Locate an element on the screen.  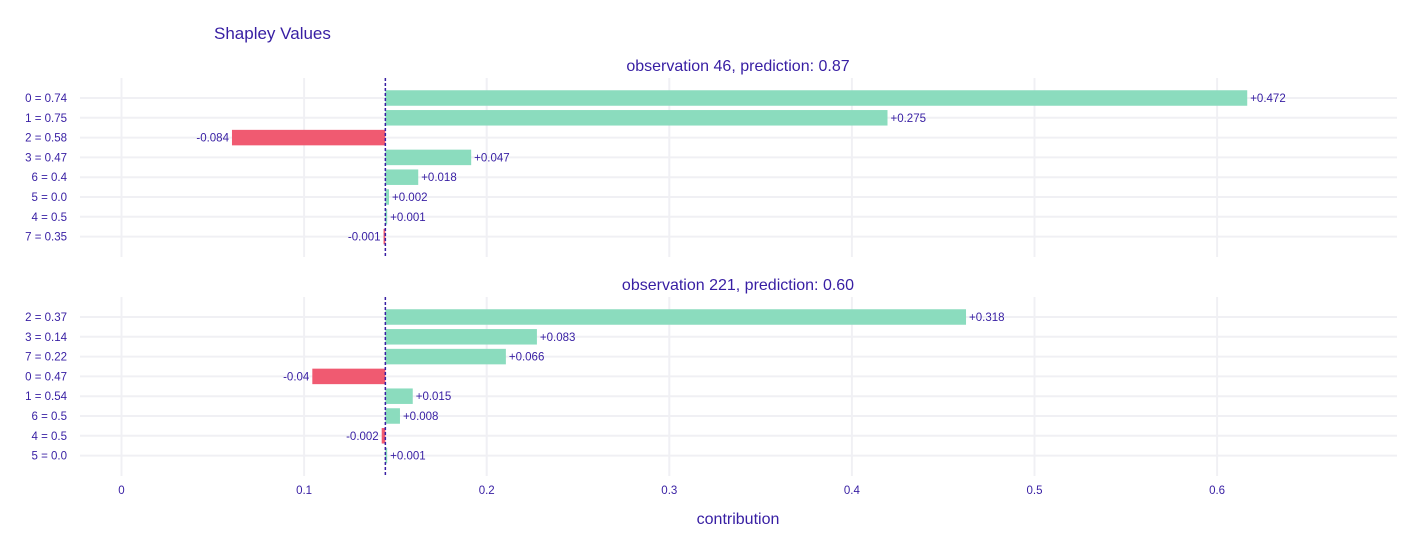
x-tick-label: 0.4 is located at coordinates (852, 491).